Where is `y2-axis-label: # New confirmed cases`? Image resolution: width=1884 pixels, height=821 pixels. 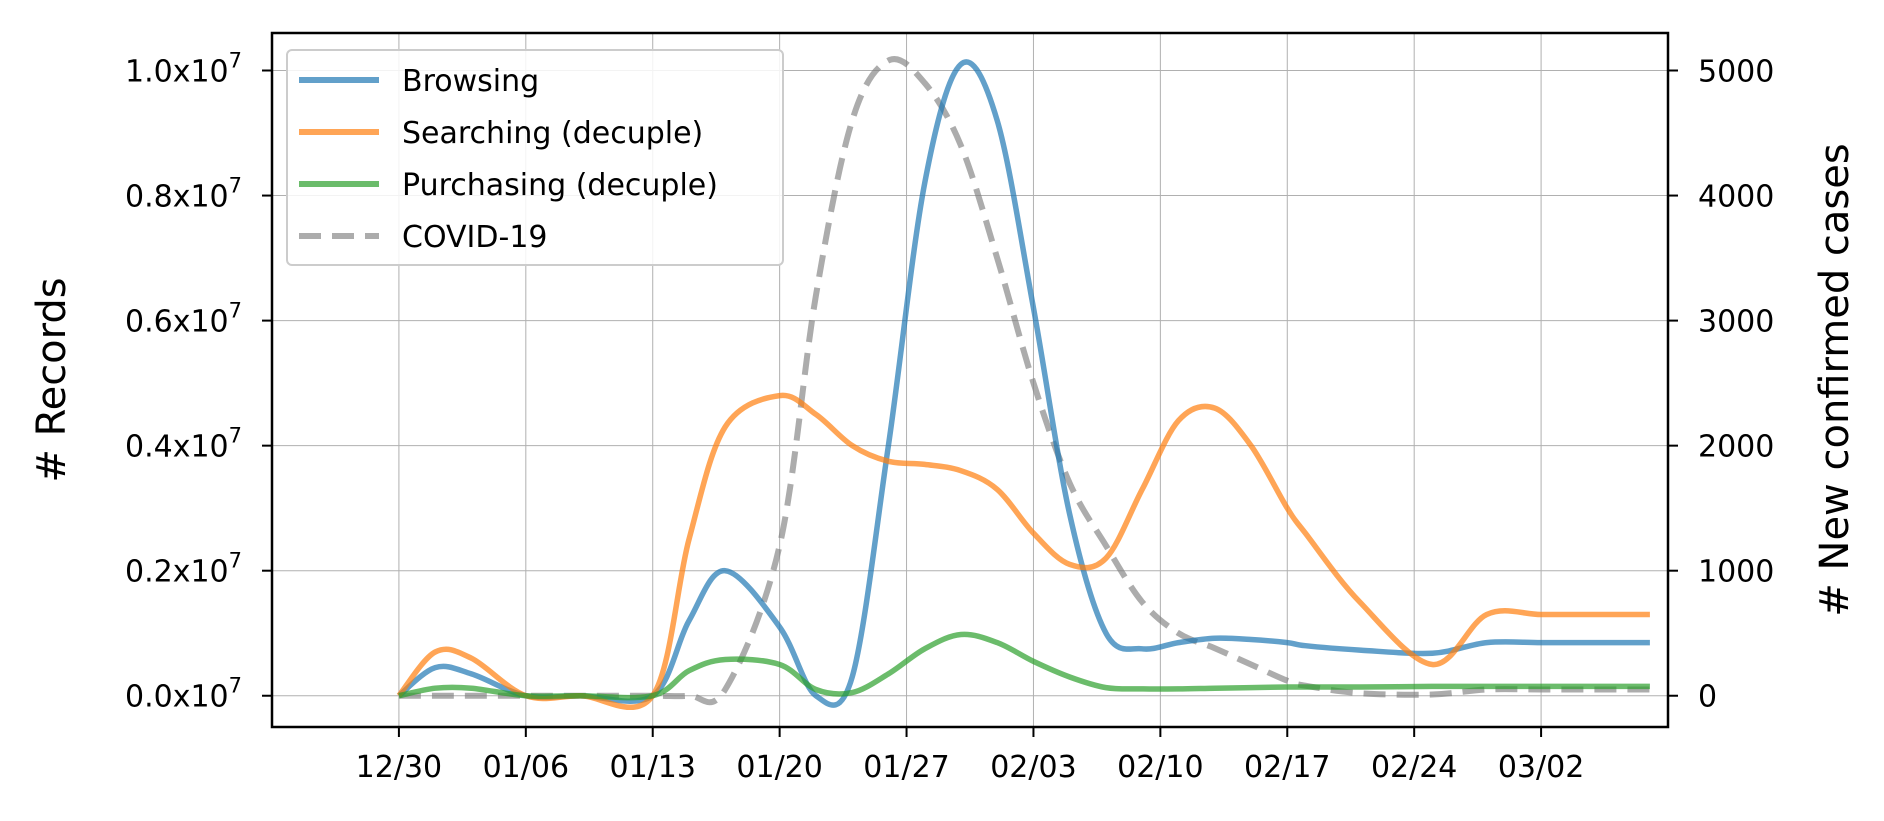 y2-axis-label: # New confirmed cases is located at coordinates (1835, 379).